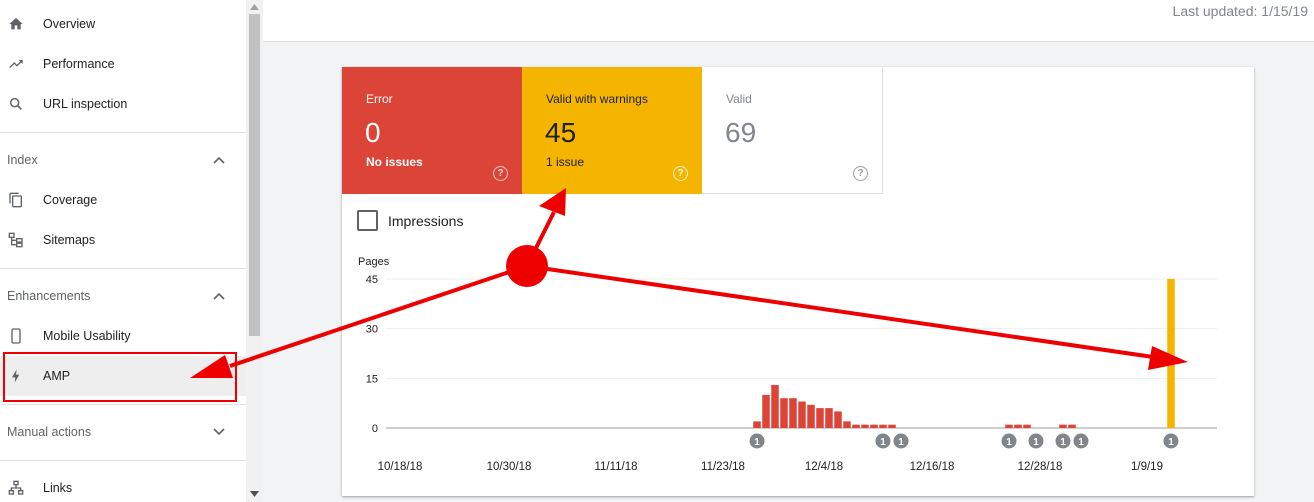 This screenshot has height=502, width=1314. What do you see at coordinates (123, 432) in the screenshot?
I see `sidebar-section-manual-actions: Manual actions` at bounding box center [123, 432].